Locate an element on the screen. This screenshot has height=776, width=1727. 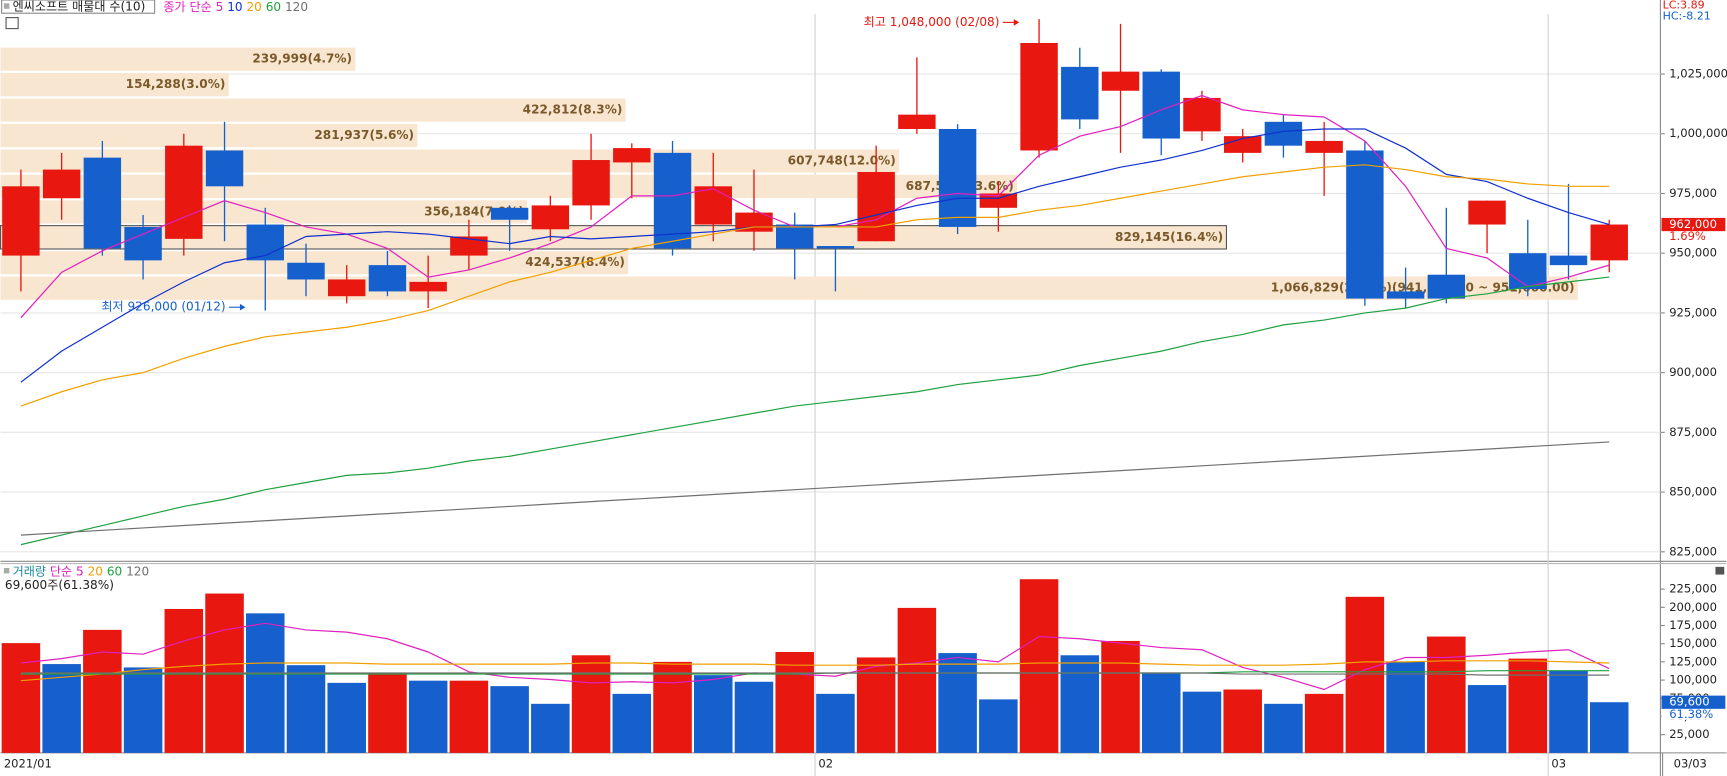
volume-change: 61.38% is located at coordinates (1691, 714).